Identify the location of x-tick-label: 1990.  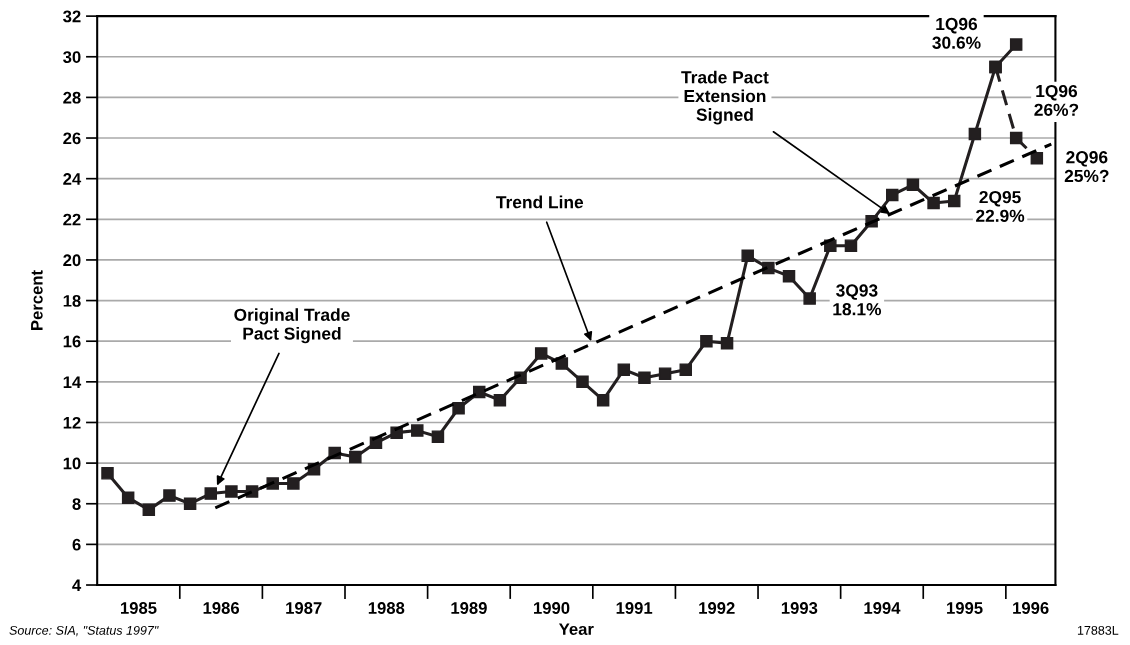
(552, 608).